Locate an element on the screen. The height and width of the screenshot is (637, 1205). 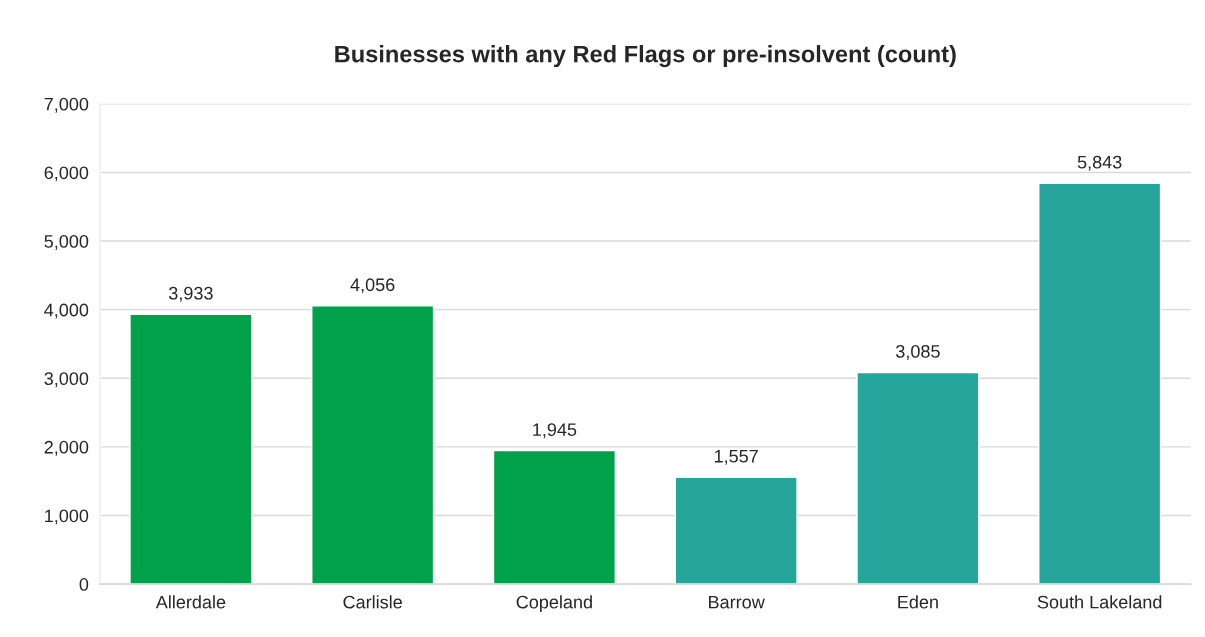
chart-title: Businesses with any Red Flags or pre-insolvent (count) is located at coordinates (645, 56).